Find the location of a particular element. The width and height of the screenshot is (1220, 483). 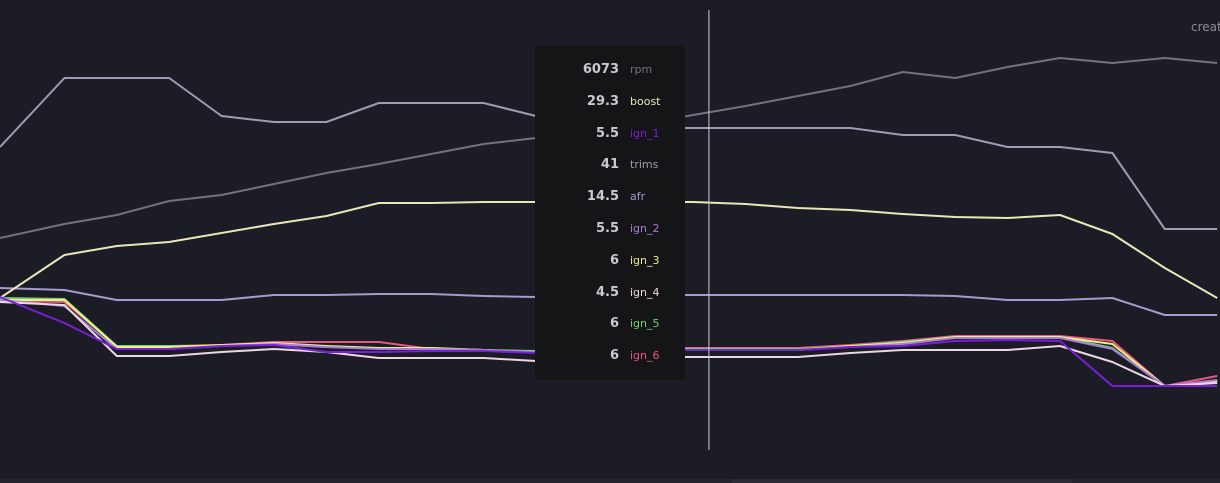

tooltip-series-name: ign_4 is located at coordinates (645, 292).